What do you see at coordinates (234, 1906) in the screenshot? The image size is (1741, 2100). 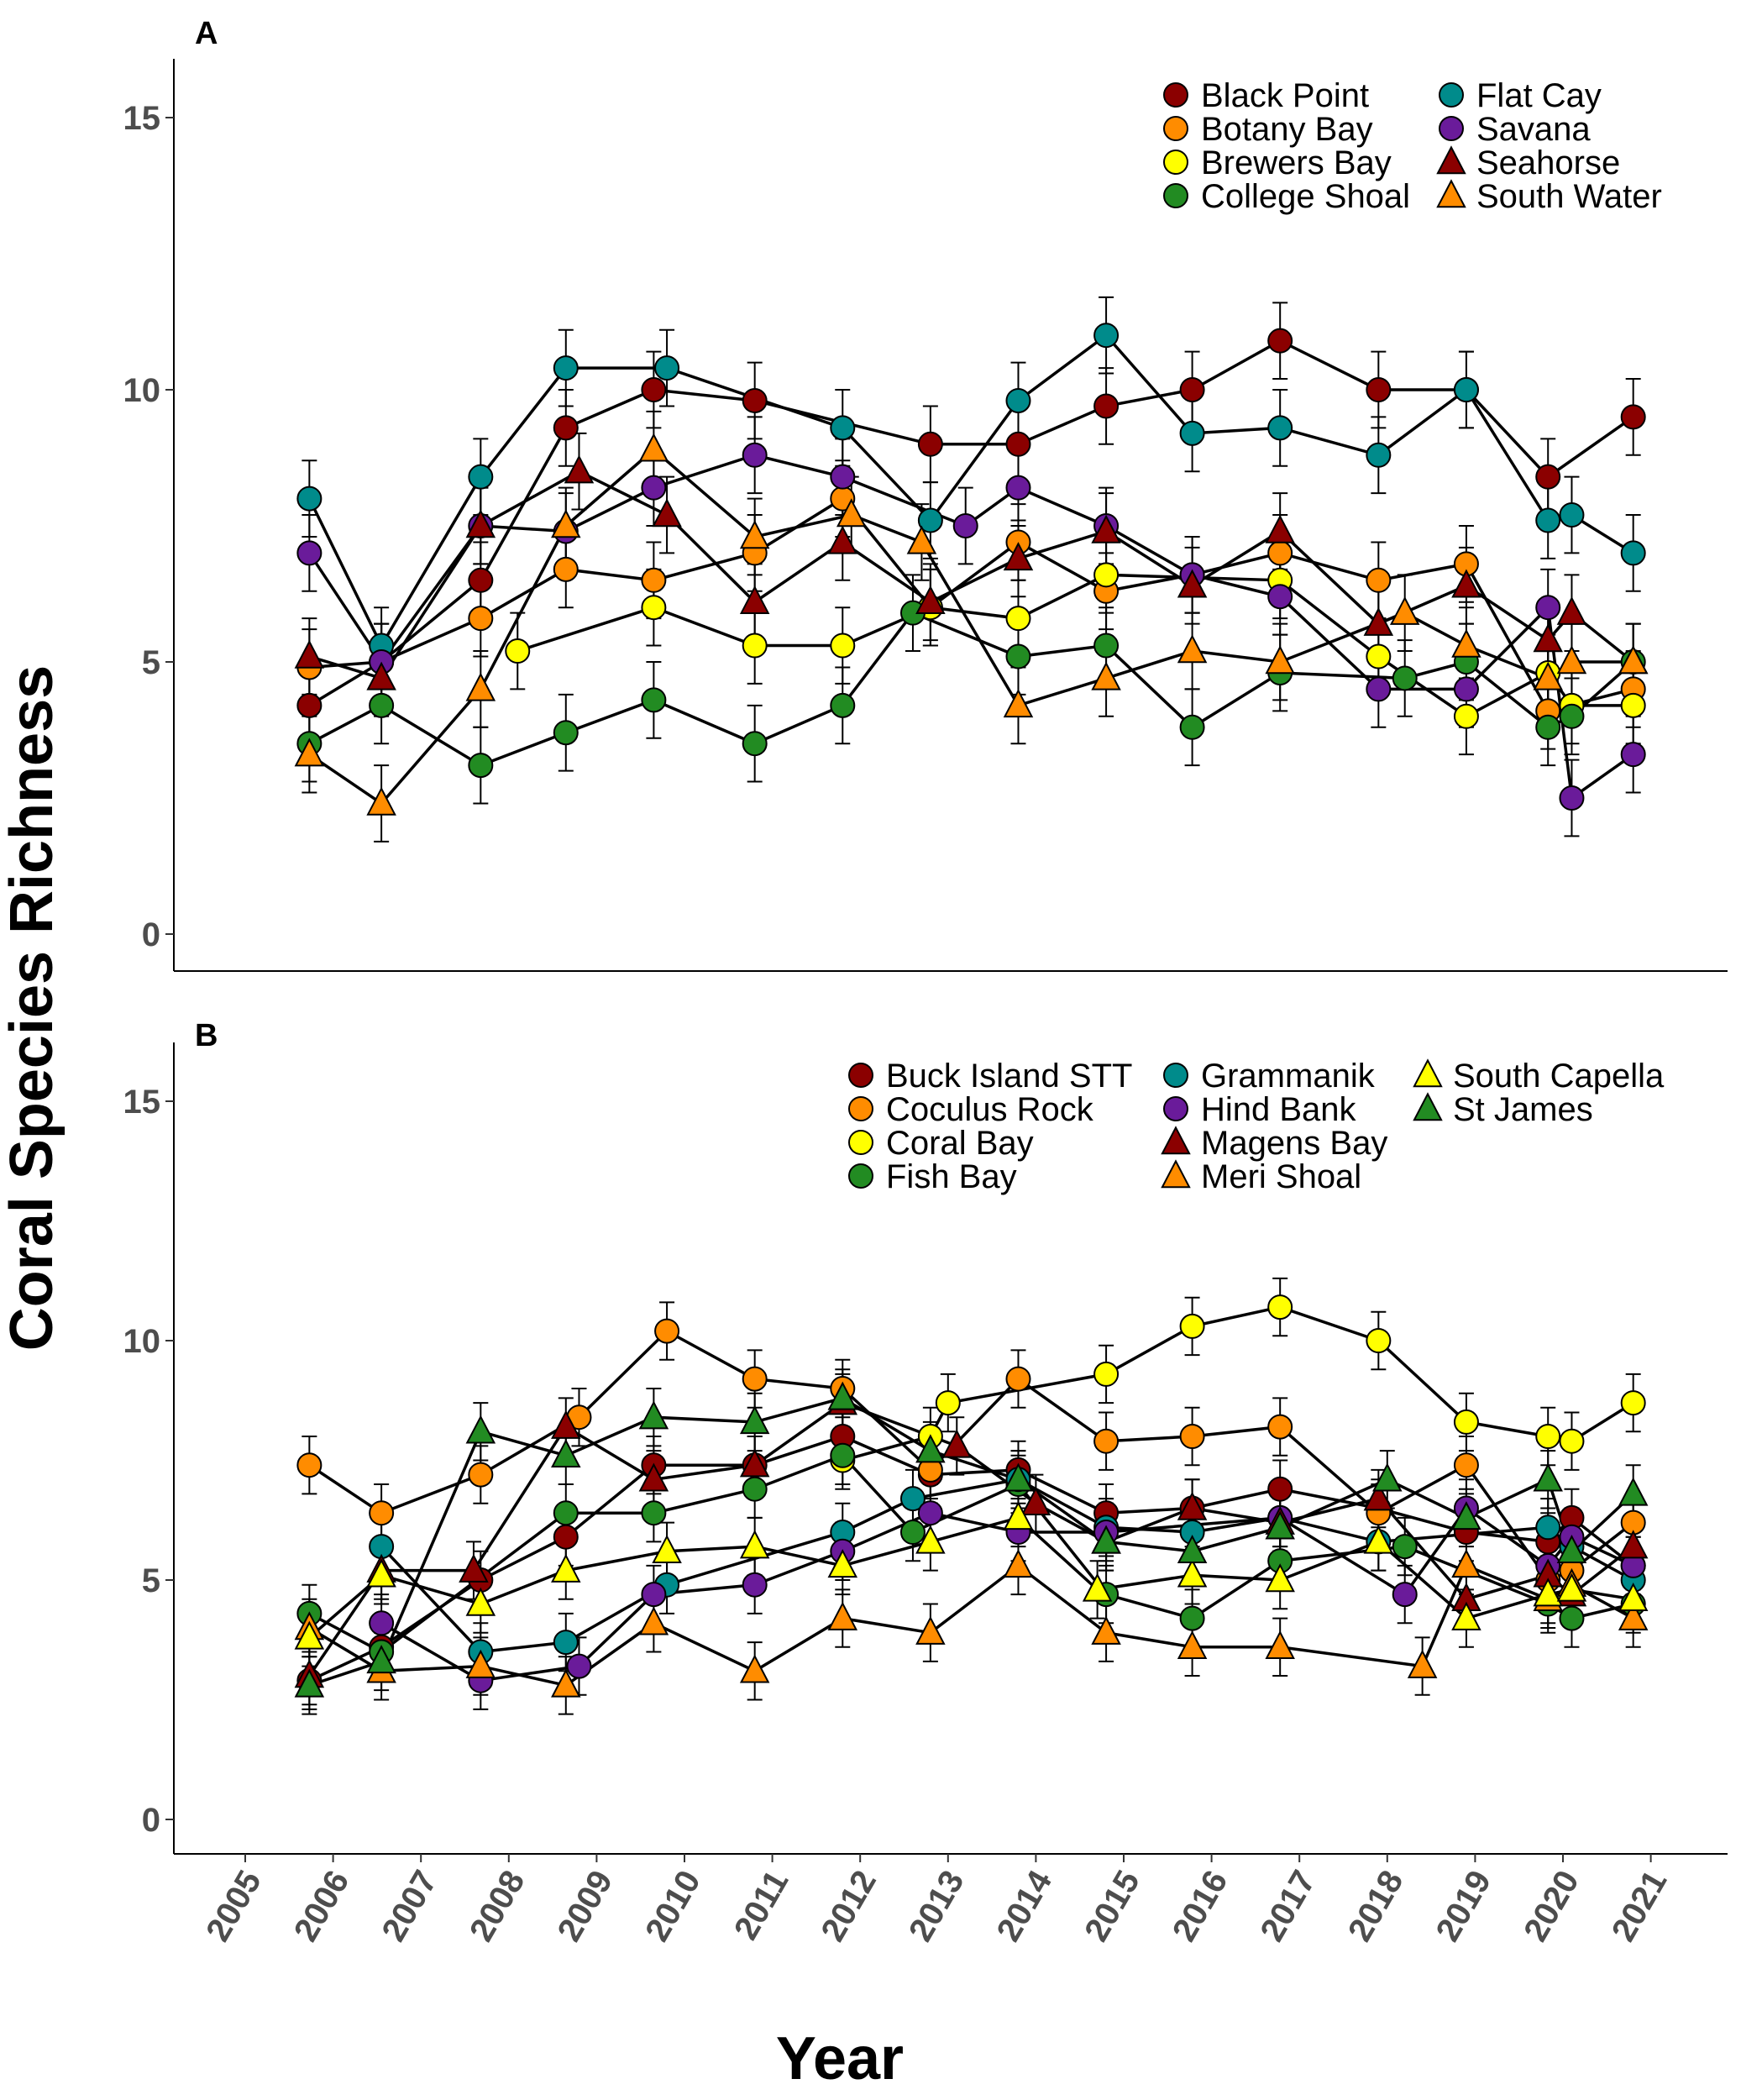 I see `x-tick-label: 2005` at bounding box center [234, 1906].